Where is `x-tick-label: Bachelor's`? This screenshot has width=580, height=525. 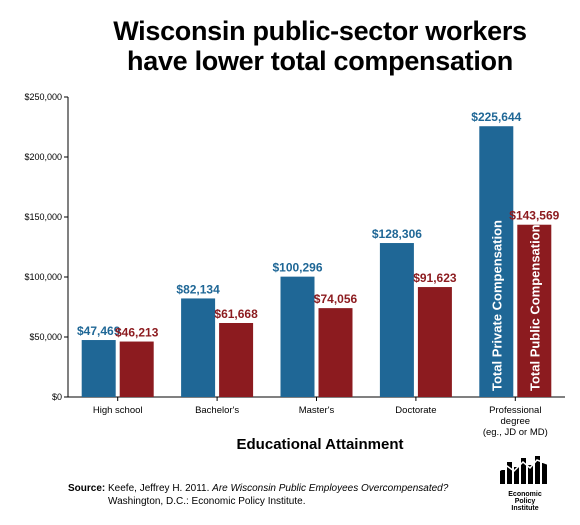
x-tick-label: Bachelor's is located at coordinates (217, 410).